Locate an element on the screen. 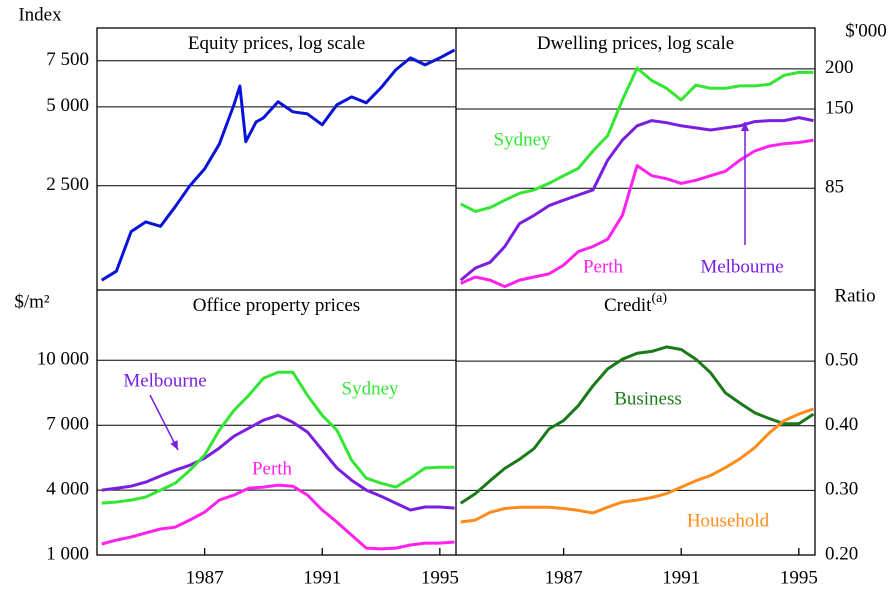 This screenshot has width=895, height=595. title-text: Office property prices is located at coordinates (276, 305).